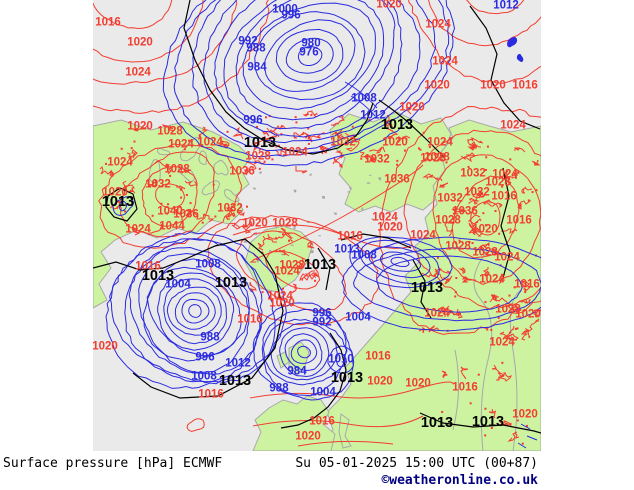 This screenshot has height=490, width=634. Describe the element at coordinates (113, 463) in the screenshot. I see `map-caption: Surface pressure [hPa] ECMWF` at that location.